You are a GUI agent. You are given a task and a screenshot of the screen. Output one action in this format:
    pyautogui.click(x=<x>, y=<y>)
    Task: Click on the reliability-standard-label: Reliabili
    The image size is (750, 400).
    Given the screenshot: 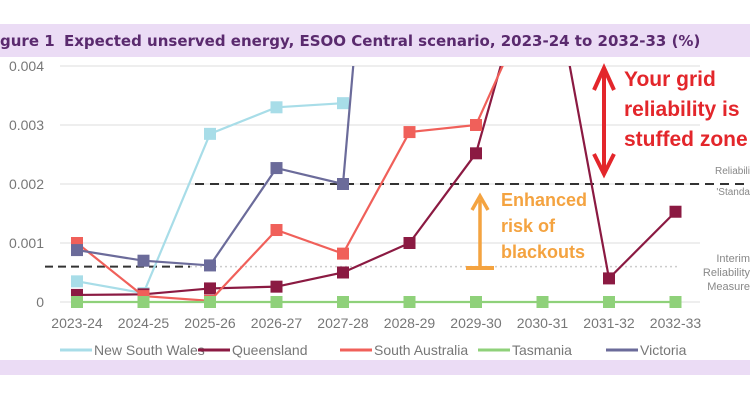 What is the action you would take?
    pyautogui.click(x=732, y=171)
    